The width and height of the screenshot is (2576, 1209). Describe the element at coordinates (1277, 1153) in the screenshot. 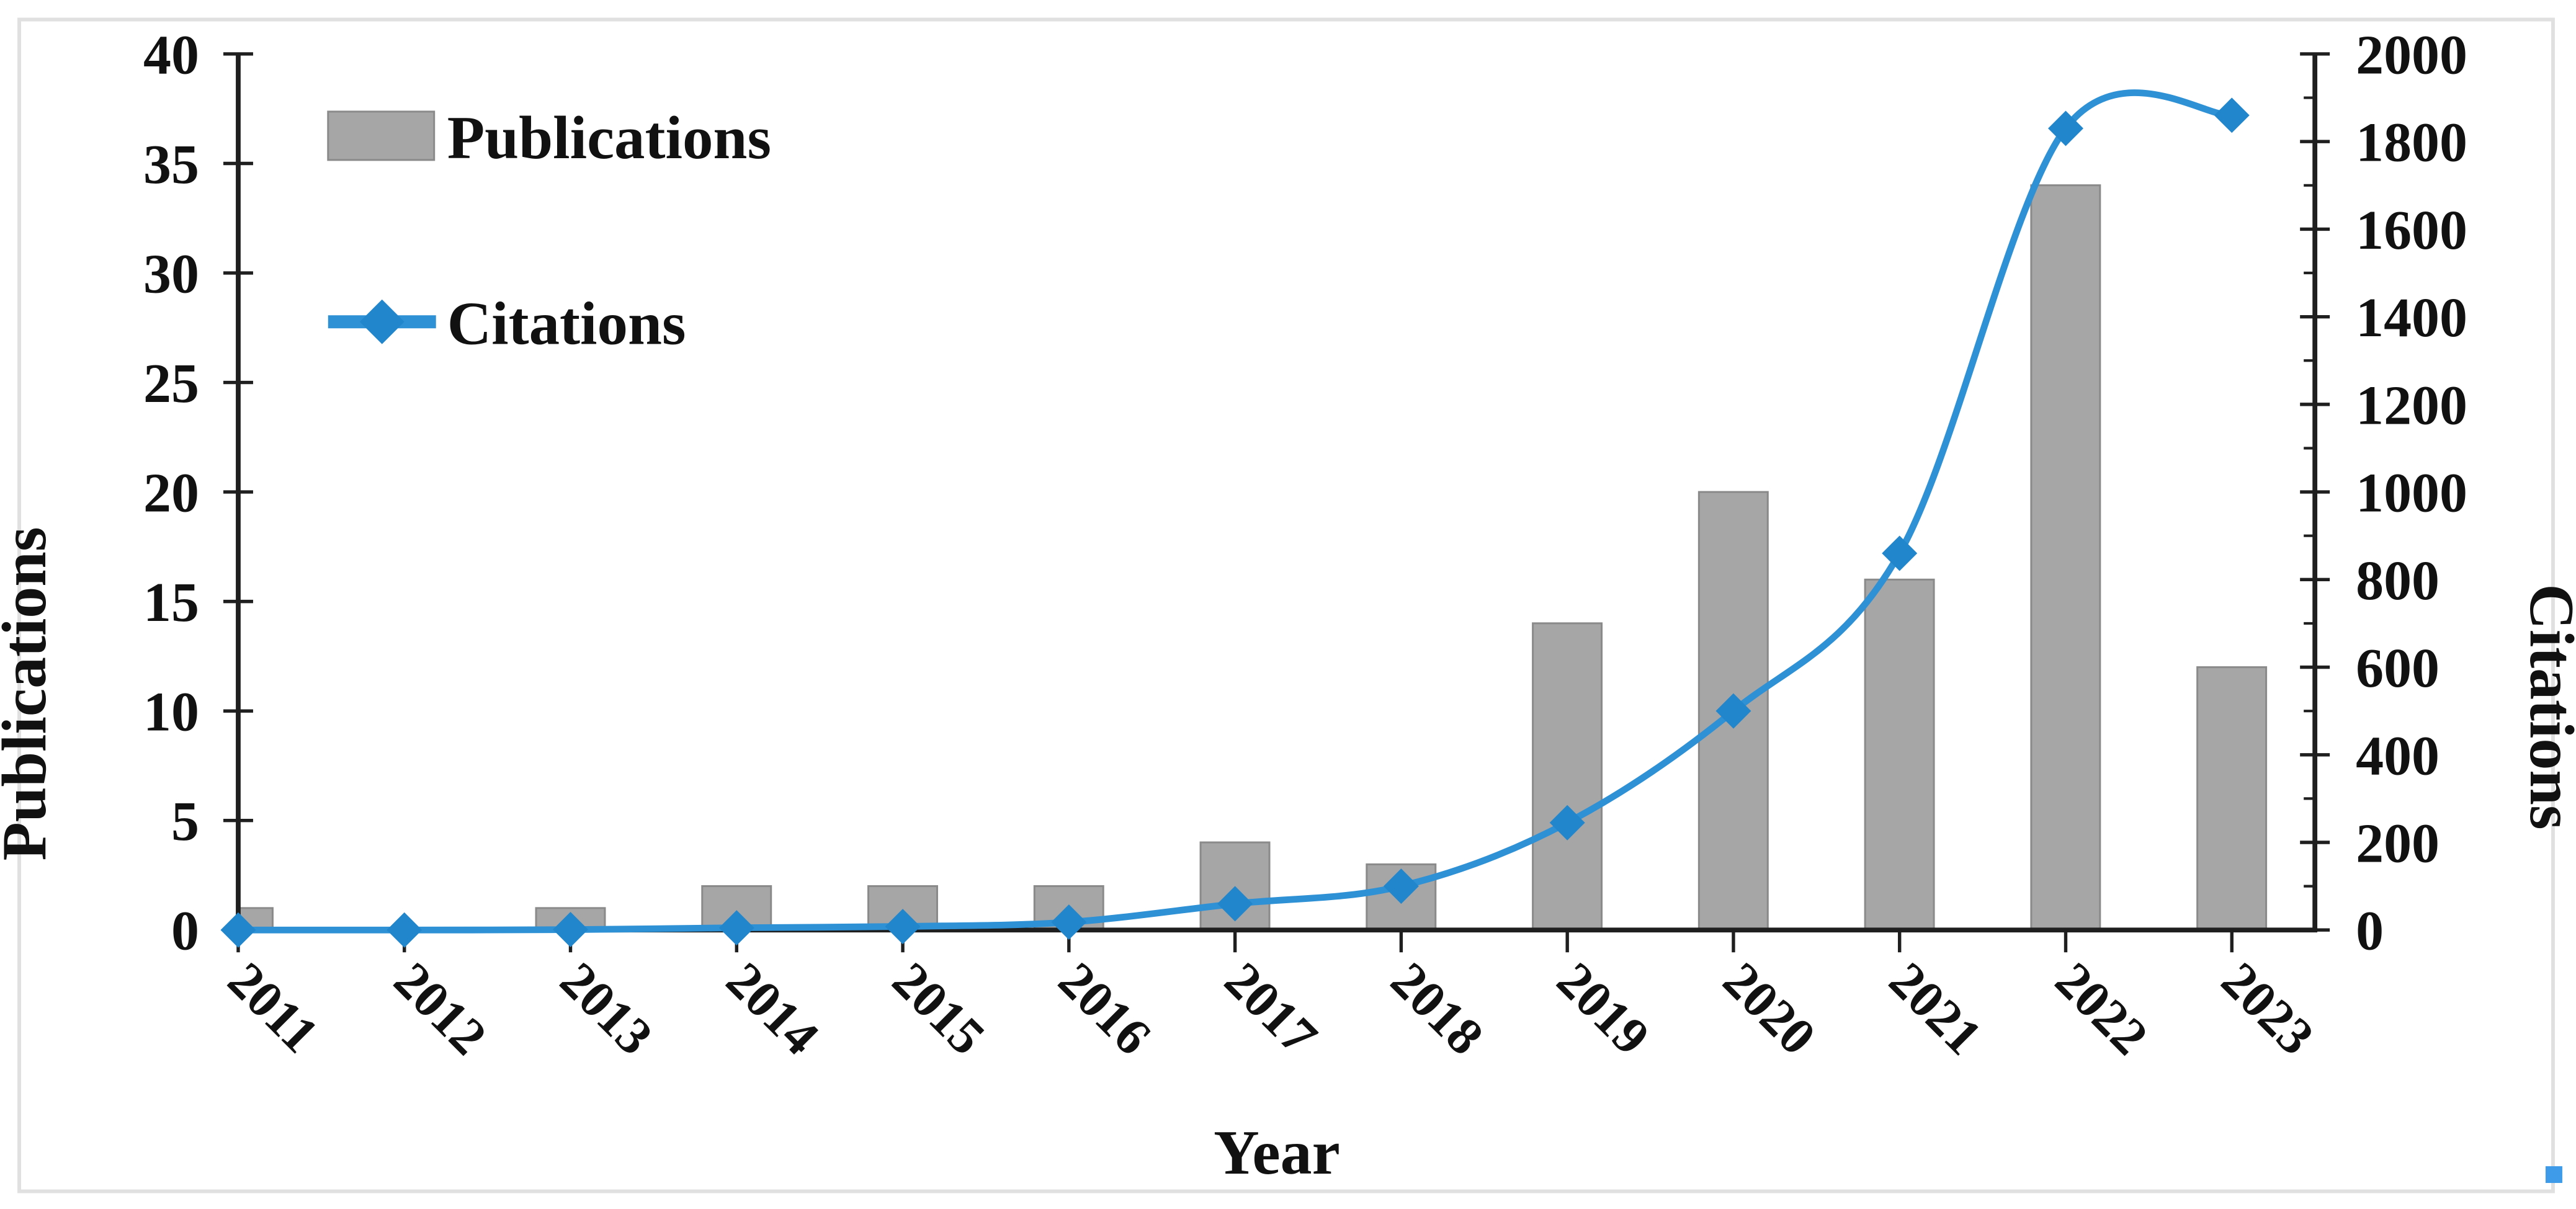

I see `x-axis-title: Year` at that location.